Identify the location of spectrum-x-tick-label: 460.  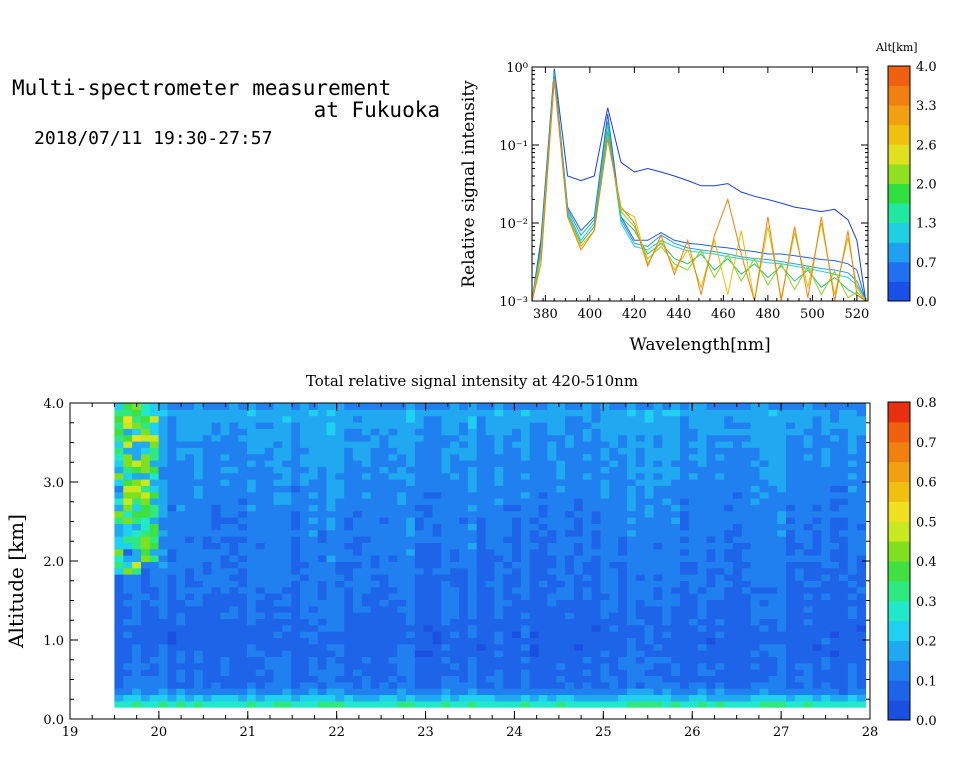
(723, 314).